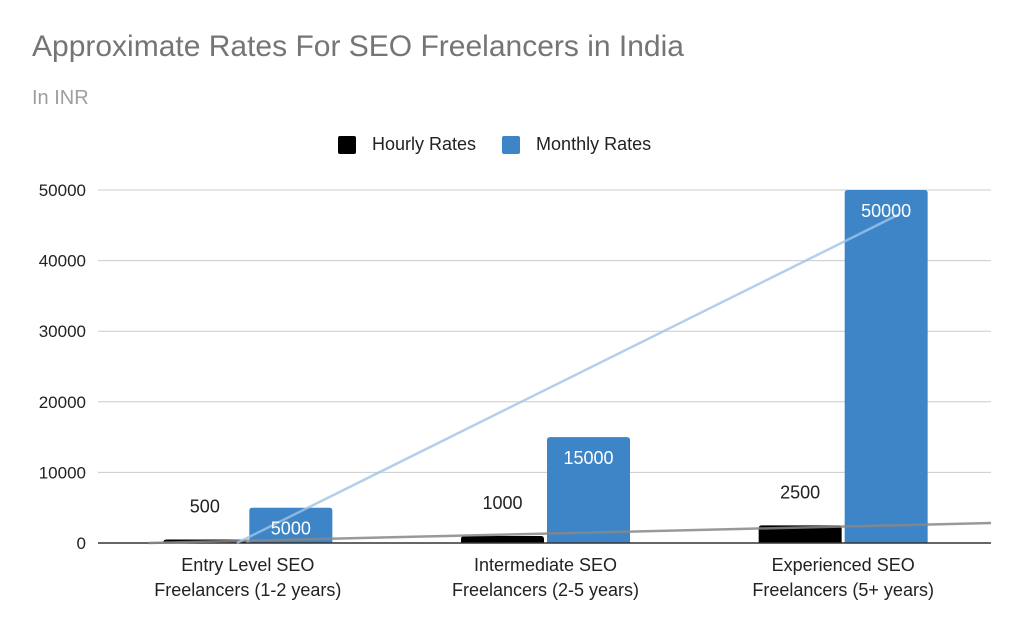 The image size is (1024, 633). What do you see at coordinates (247, 590) in the screenshot?
I see `x-tick-label: Freelancers (1-2 years)` at bounding box center [247, 590].